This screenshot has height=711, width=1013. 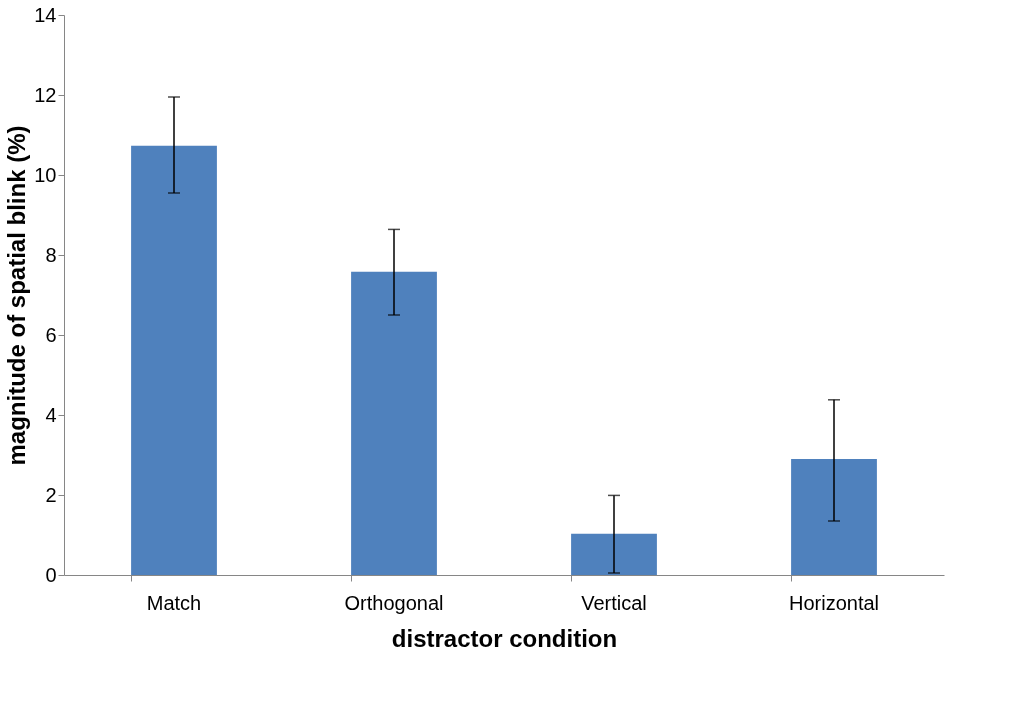 I want to click on x-axis-title: distractor condition, so click(x=504, y=638).